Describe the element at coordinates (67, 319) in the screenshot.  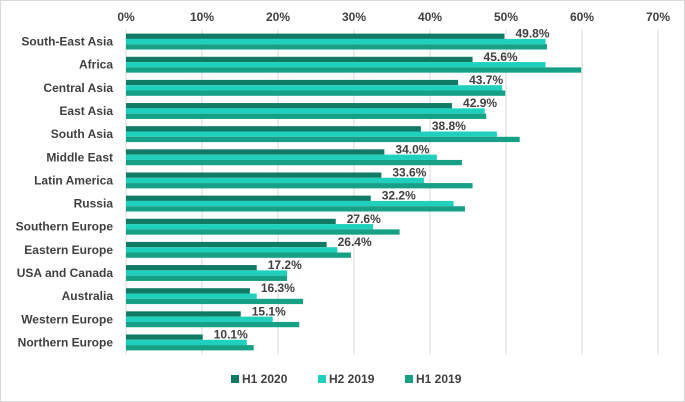
I see `category-label: Western Europe` at that location.